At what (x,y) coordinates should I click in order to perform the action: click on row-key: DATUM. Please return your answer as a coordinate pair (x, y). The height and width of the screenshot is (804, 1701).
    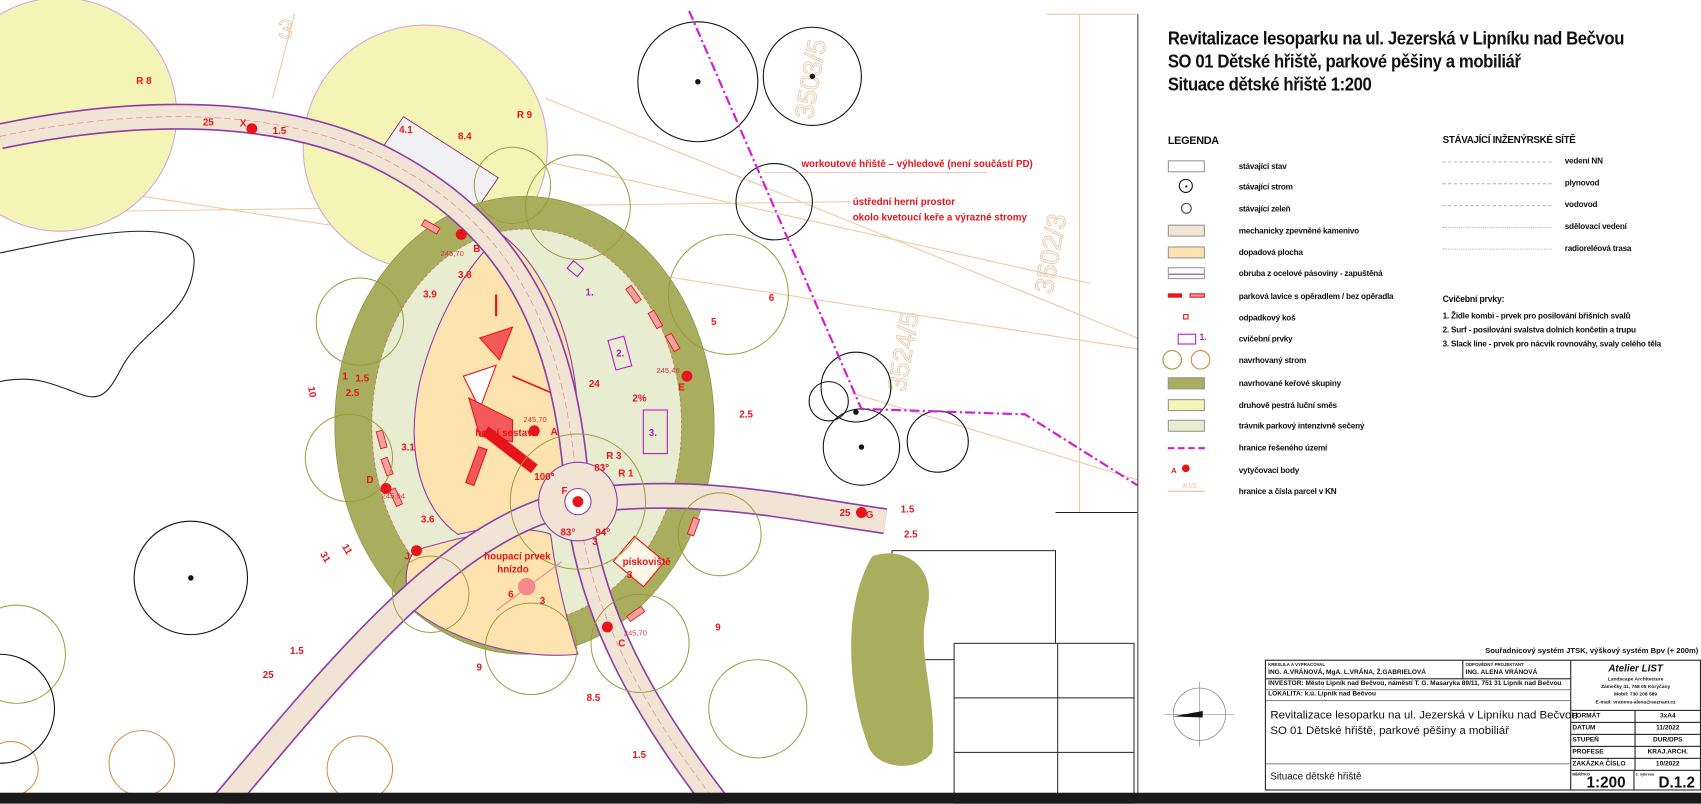
    Looking at the image, I should click on (1584, 728).